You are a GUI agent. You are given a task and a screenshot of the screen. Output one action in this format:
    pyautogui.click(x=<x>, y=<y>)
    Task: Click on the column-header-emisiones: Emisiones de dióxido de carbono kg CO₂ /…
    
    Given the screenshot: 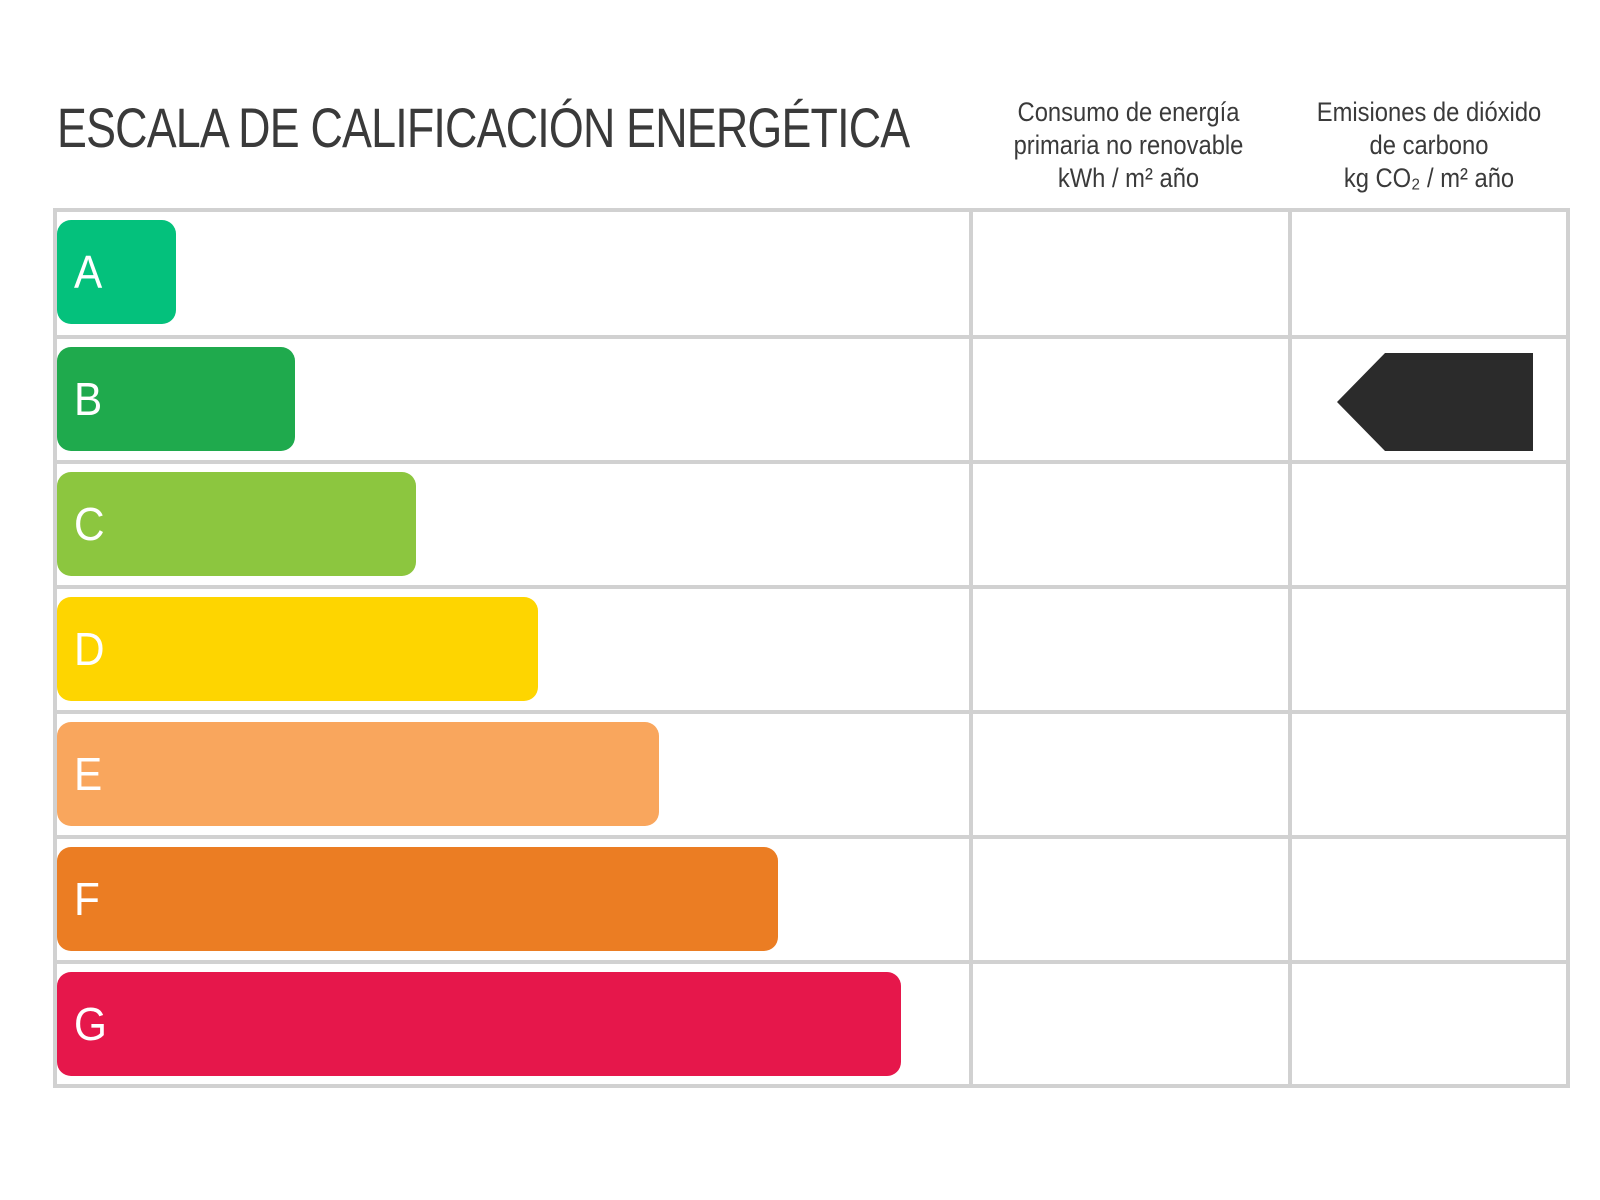 What is the action you would take?
    pyautogui.click(x=1429, y=145)
    